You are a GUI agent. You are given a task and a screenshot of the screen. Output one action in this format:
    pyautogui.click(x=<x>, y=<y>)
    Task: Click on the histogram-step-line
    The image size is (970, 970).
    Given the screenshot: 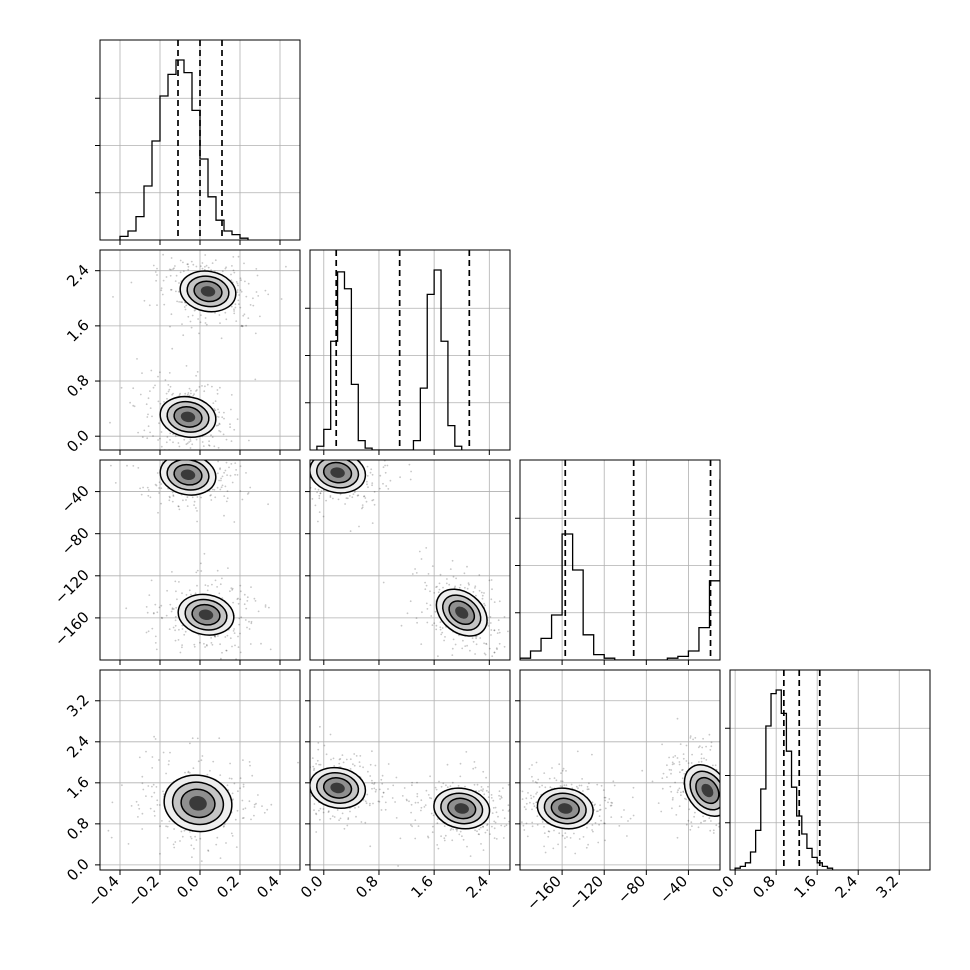 What is the action you would take?
    pyautogui.click(x=620, y=569)
    